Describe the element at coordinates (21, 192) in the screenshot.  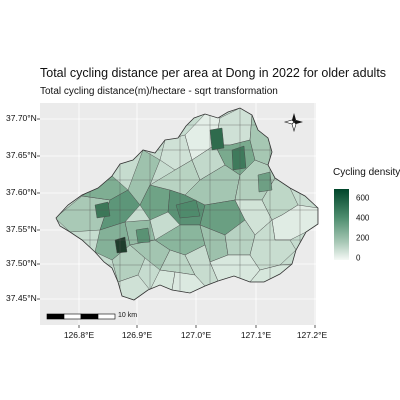
I see `y-tick-label: 37.60°N` at that location.